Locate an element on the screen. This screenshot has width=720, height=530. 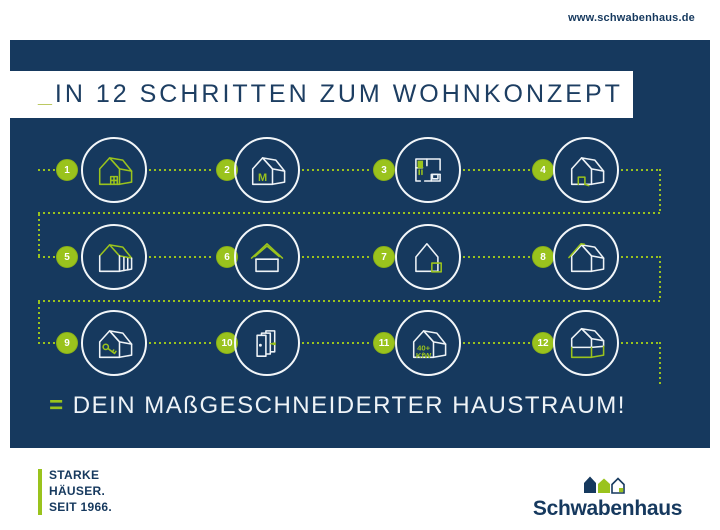
doors-icon is located at coordinates (266, 343).